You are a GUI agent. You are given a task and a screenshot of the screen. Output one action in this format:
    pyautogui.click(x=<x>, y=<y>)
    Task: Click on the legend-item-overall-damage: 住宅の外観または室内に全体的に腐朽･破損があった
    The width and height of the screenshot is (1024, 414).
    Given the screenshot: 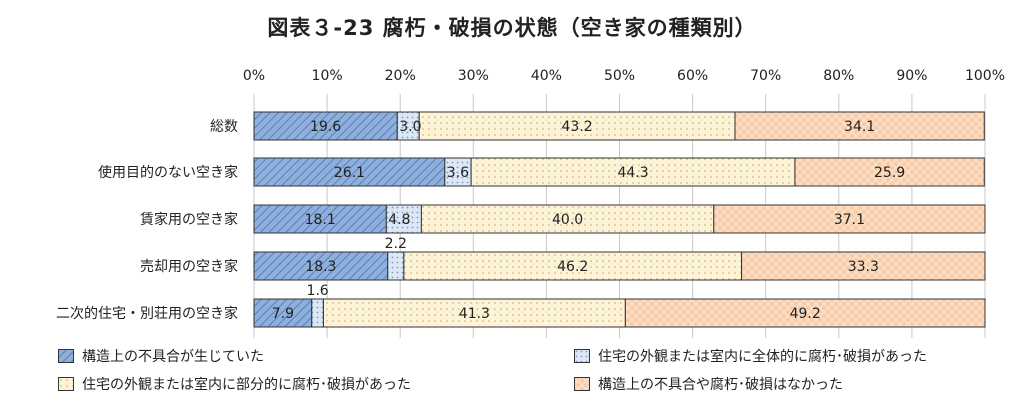 What is the action you would take?
    pyautogui.click(x=750, y=356)
    